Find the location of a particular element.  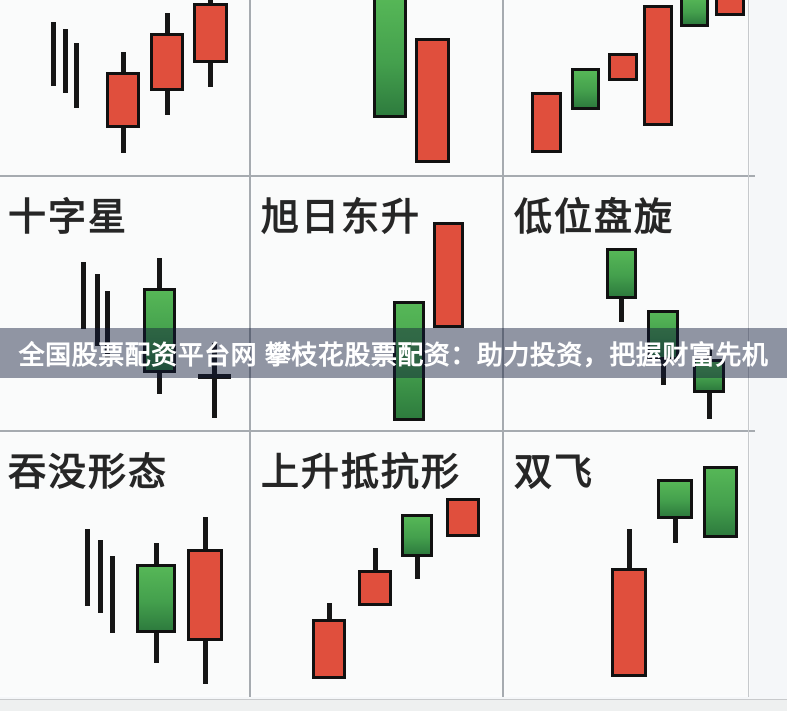

pattern-label: 上升抵抗形 is located at coordinates (361, 473).